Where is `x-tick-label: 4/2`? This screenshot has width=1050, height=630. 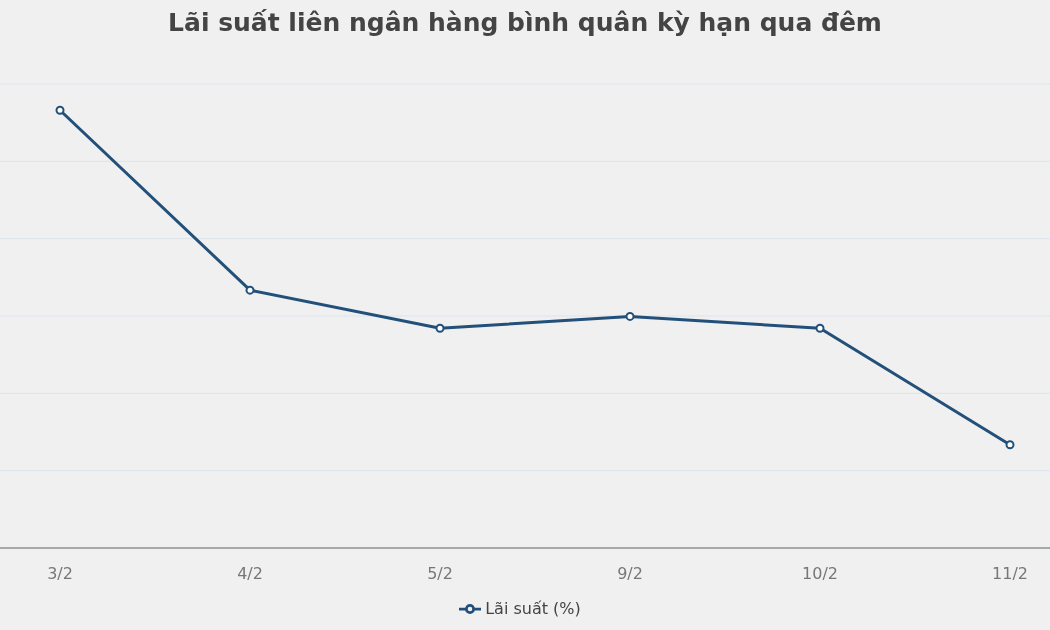 x-tick-label: 4/2 is located at coordinates (250, 574).